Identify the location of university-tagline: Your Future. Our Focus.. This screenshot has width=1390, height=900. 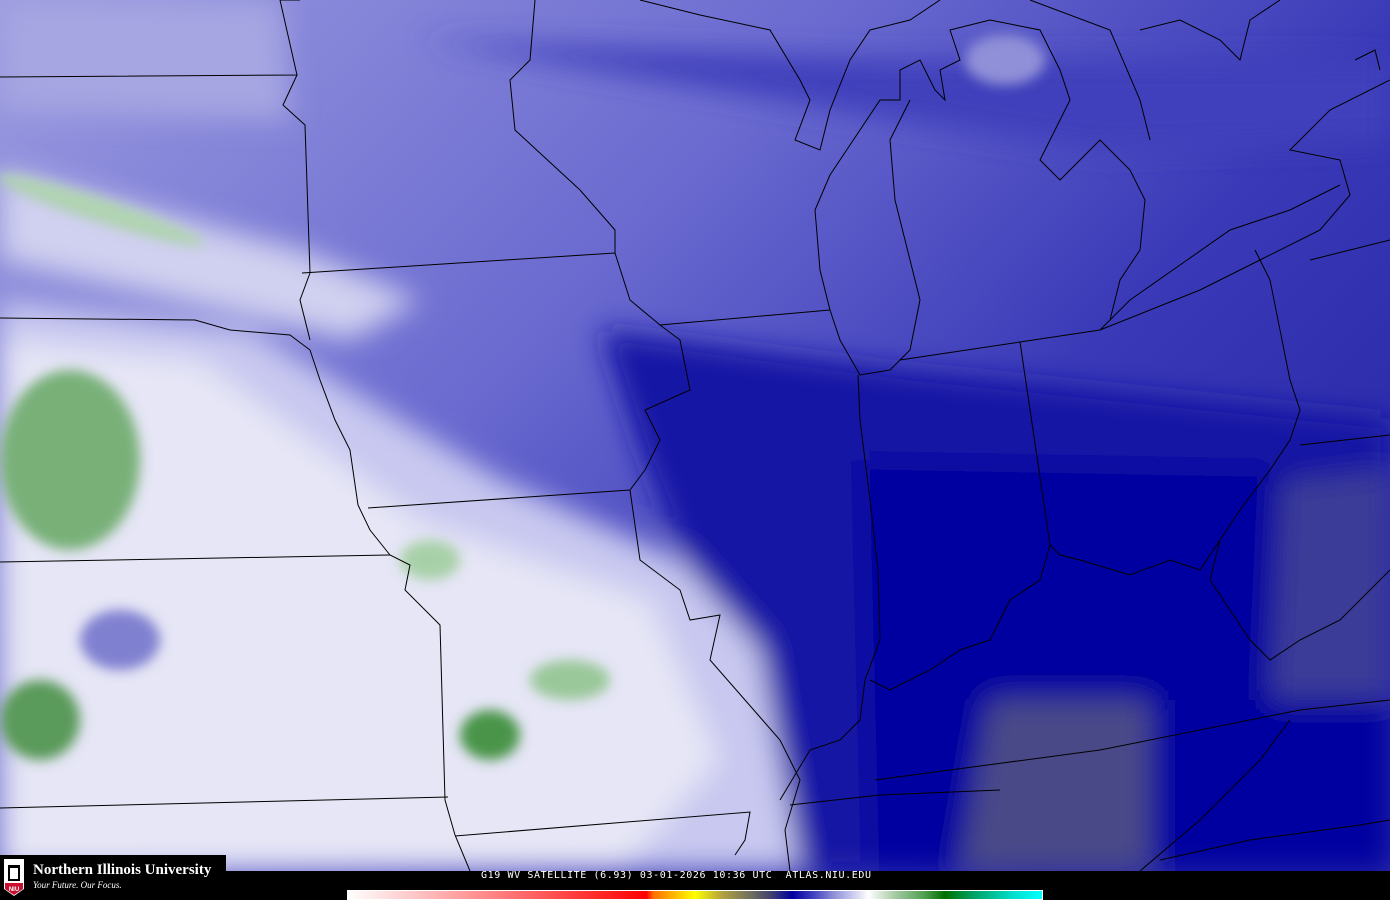
(77, 885).